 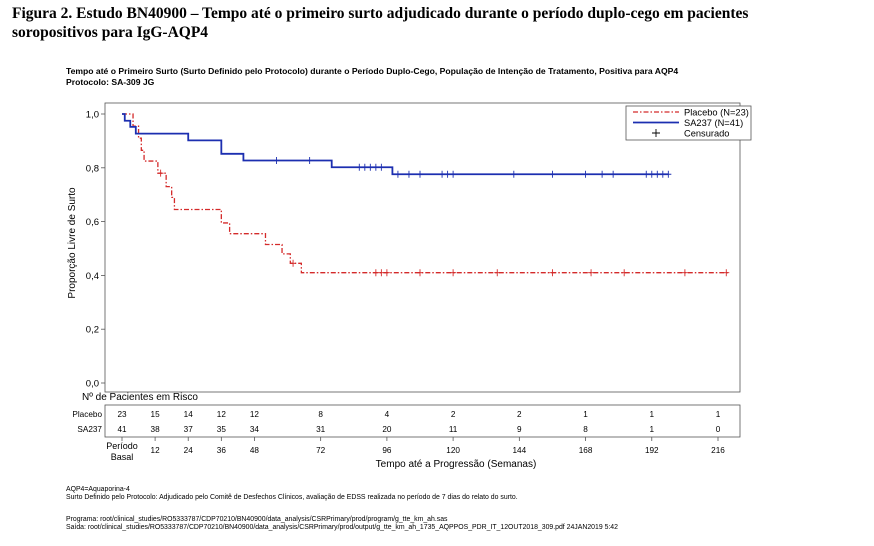 I want to click on x-tick-label: 36, so click(x=222, y=450).